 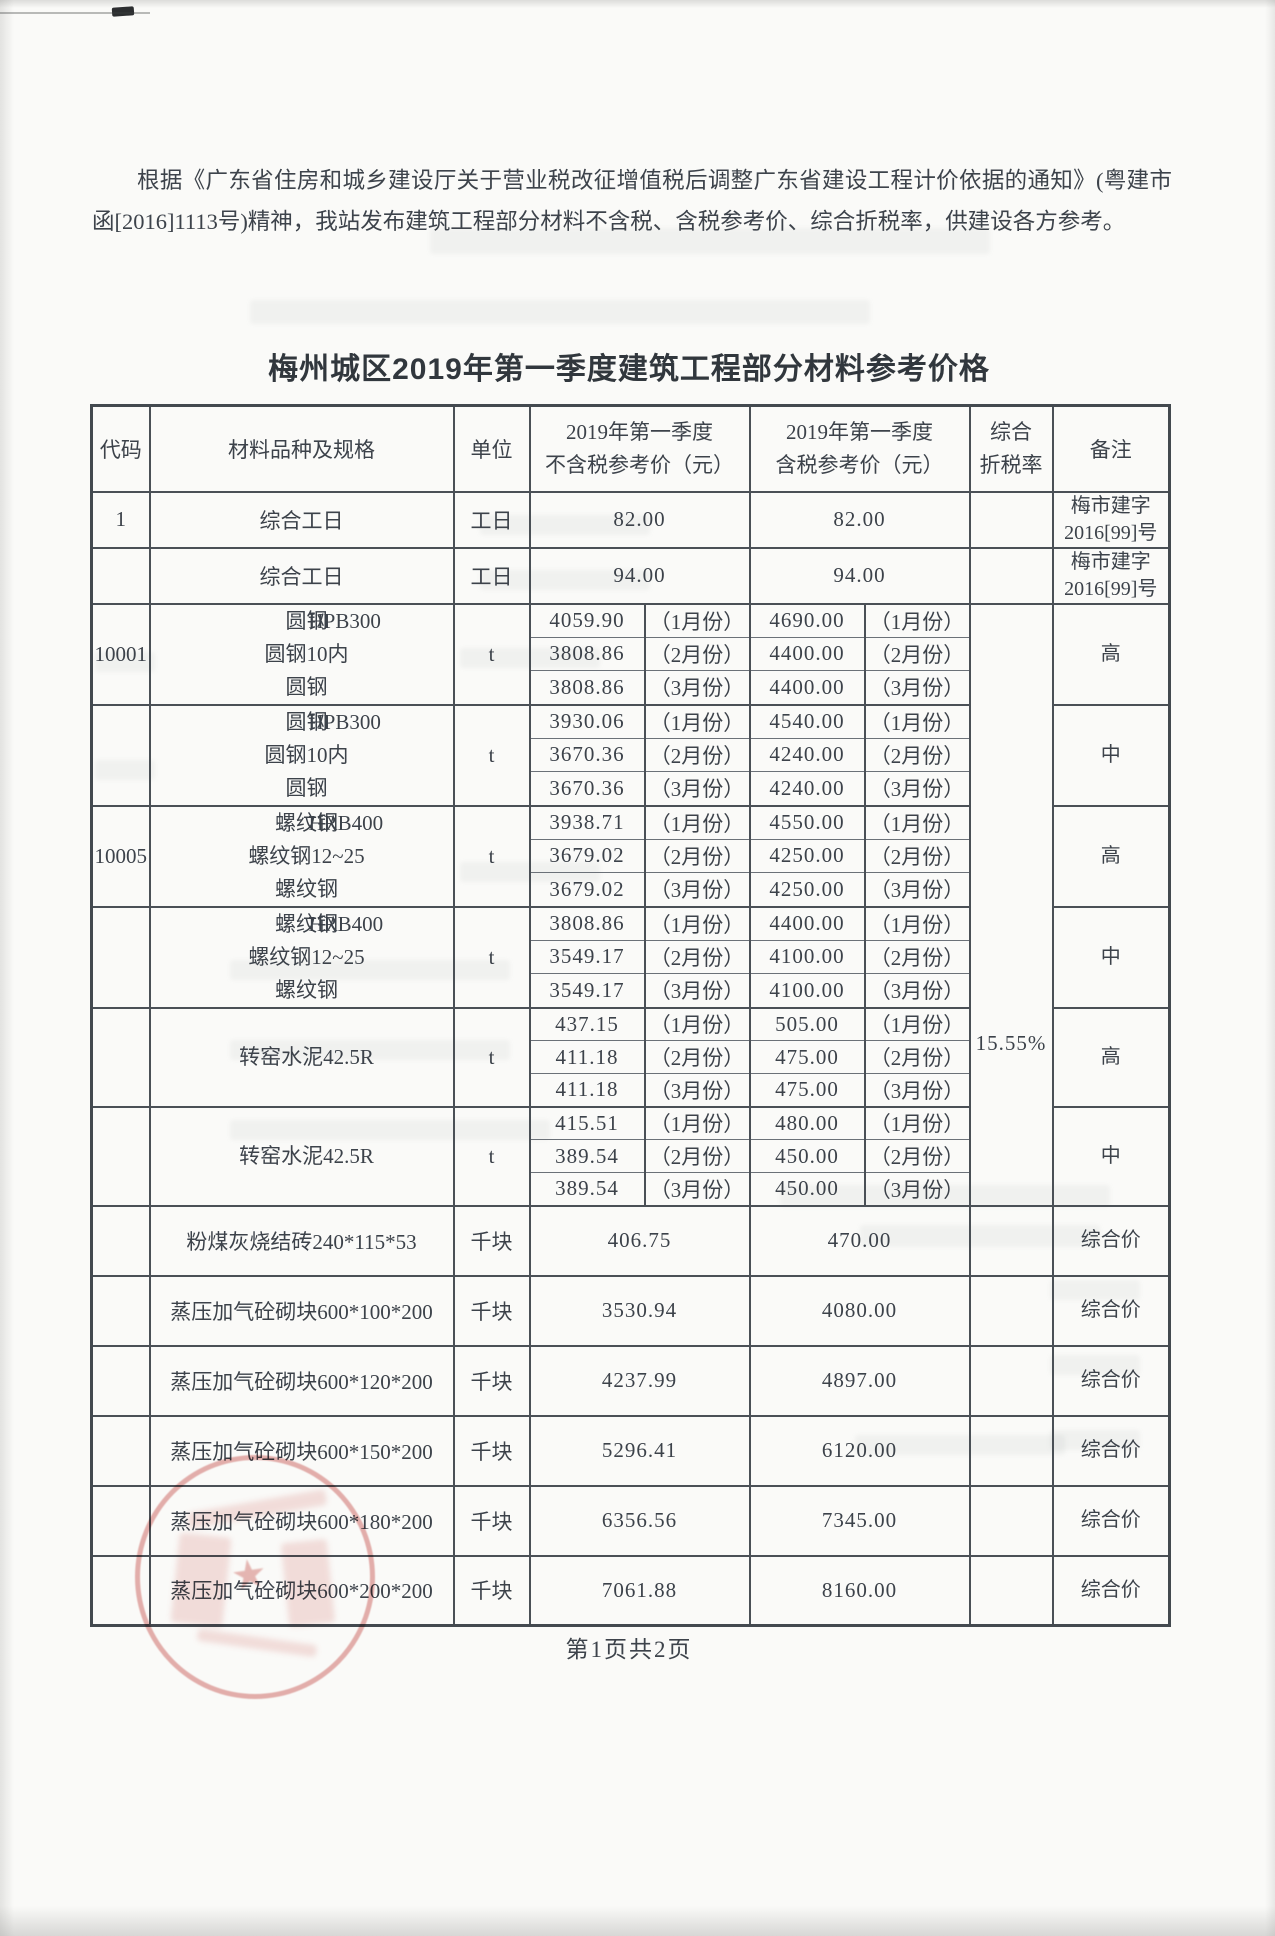 What do you see at coordinates (1011, 431) in the screenshot?
I see `header-line: 综合` at bounding box center [1011, 431].